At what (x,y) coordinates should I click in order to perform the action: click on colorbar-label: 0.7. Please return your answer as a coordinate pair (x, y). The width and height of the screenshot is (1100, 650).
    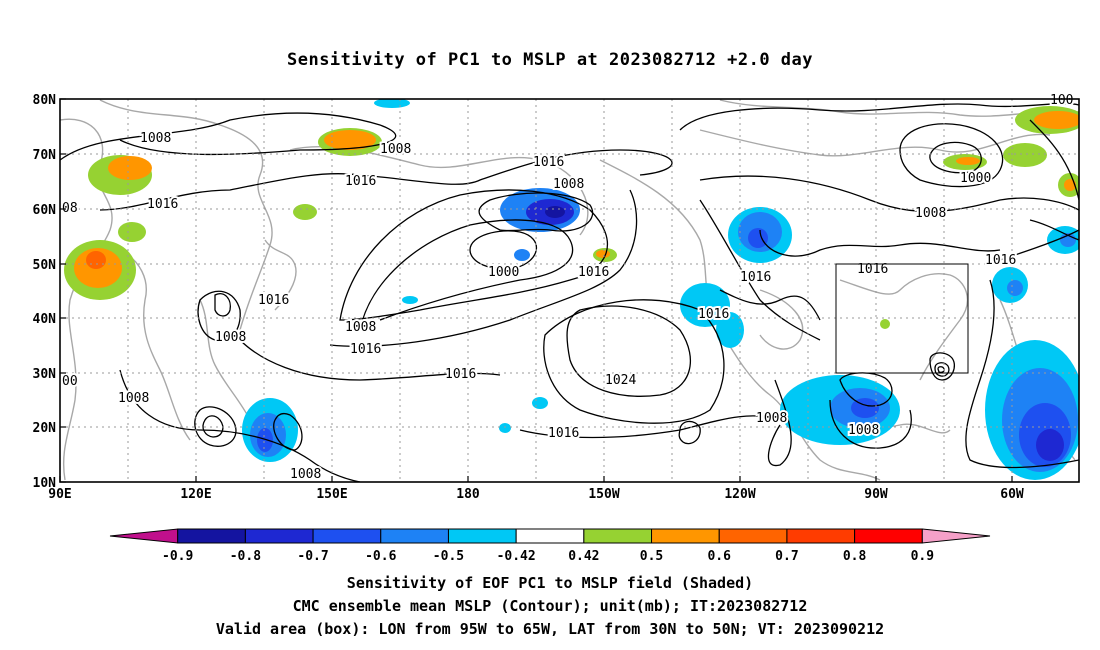
    Looking at the image, I should click on (786, 556).